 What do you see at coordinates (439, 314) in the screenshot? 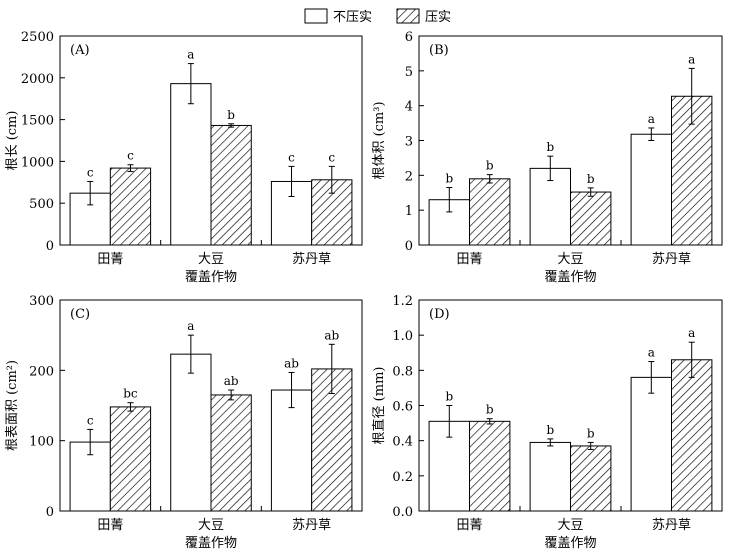
I see `panel-label: (D)` at bounding box center [439, 314].